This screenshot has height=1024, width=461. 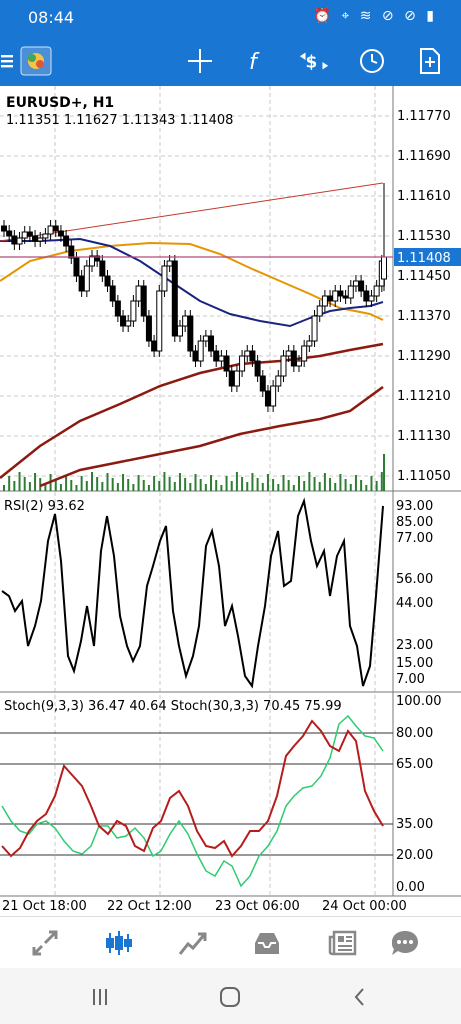 I want to click on chart-candles-icon, so click(x=119, y=943).